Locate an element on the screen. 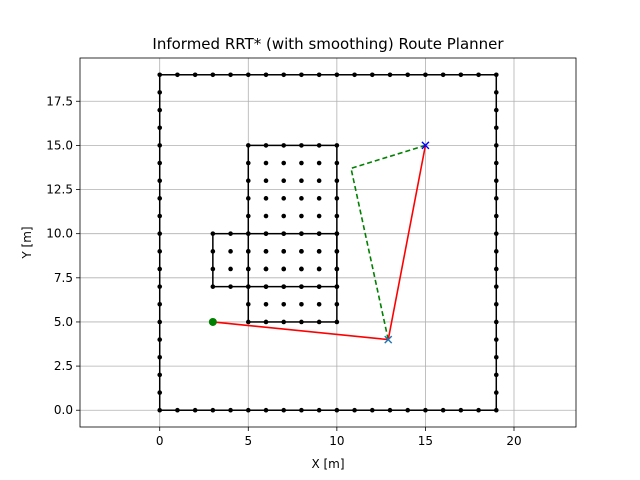  x-tick-label: 5 is located at coordinates (248, 441).